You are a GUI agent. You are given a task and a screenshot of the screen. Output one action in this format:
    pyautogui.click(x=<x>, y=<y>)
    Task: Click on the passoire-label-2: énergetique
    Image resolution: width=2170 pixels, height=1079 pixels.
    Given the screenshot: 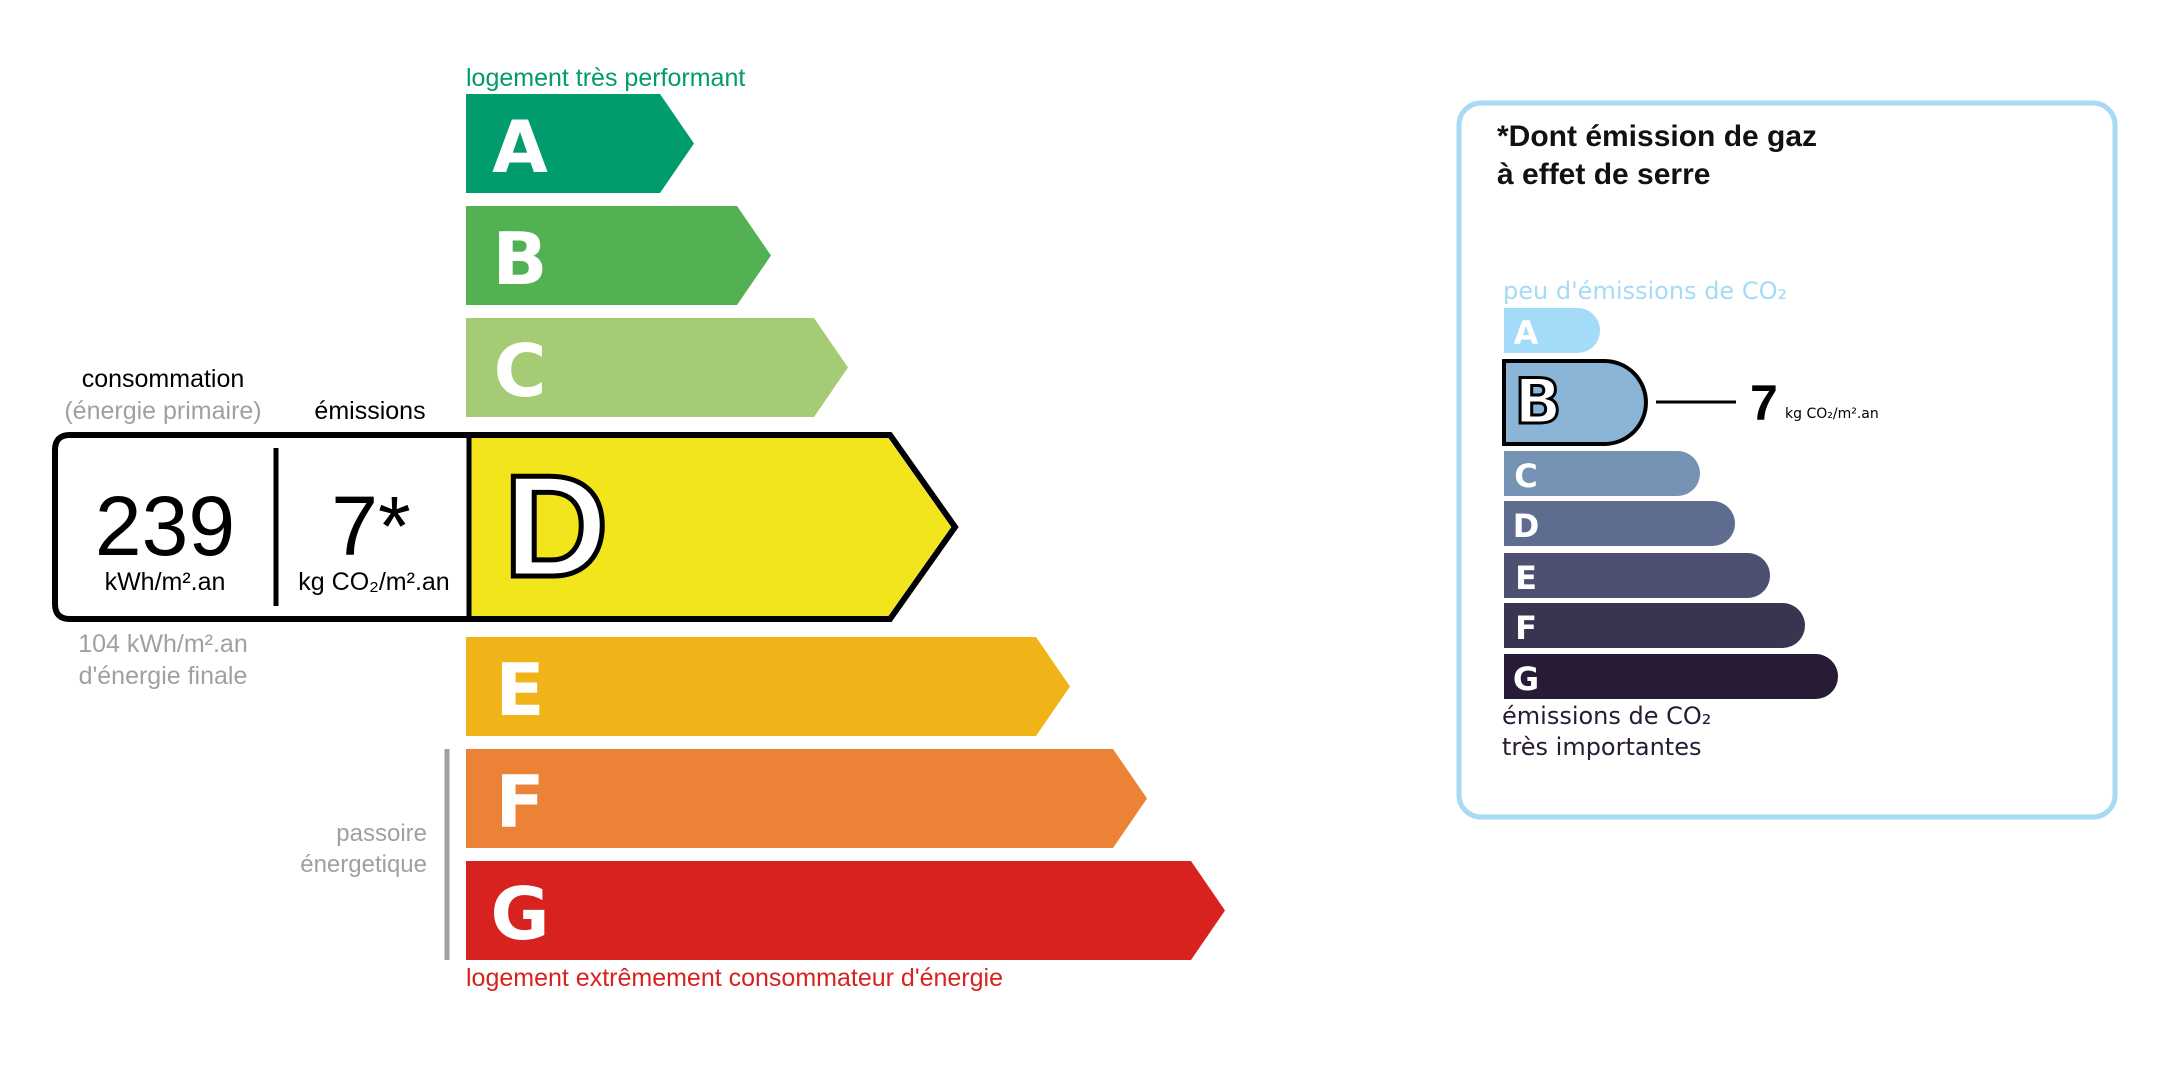 What is the action you would take?
    pyautogui.click(x=363, y=864)
    